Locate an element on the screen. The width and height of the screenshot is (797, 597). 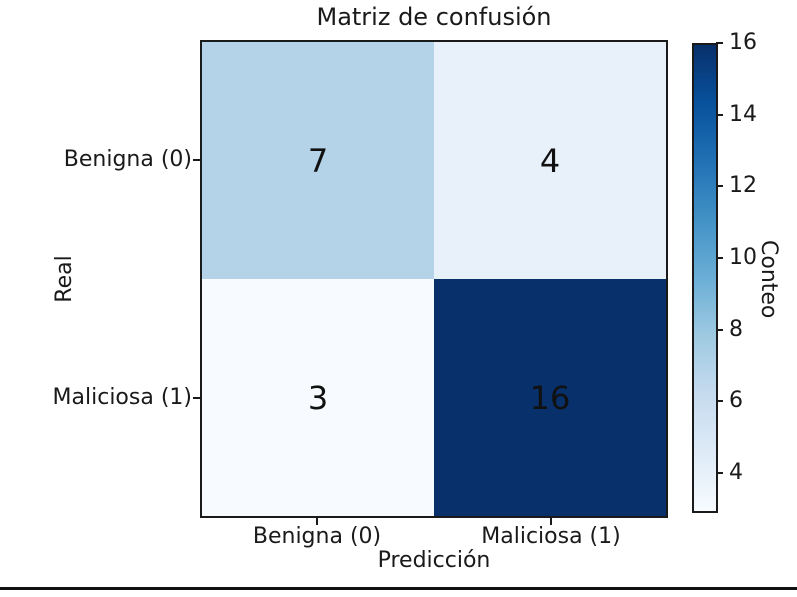
chart-title: Matriz de confusión is located at coordinates (434, 17).